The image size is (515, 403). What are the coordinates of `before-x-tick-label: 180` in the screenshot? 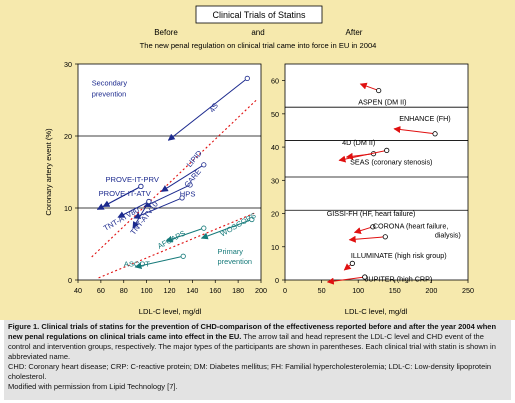 It's located at (238, 290).